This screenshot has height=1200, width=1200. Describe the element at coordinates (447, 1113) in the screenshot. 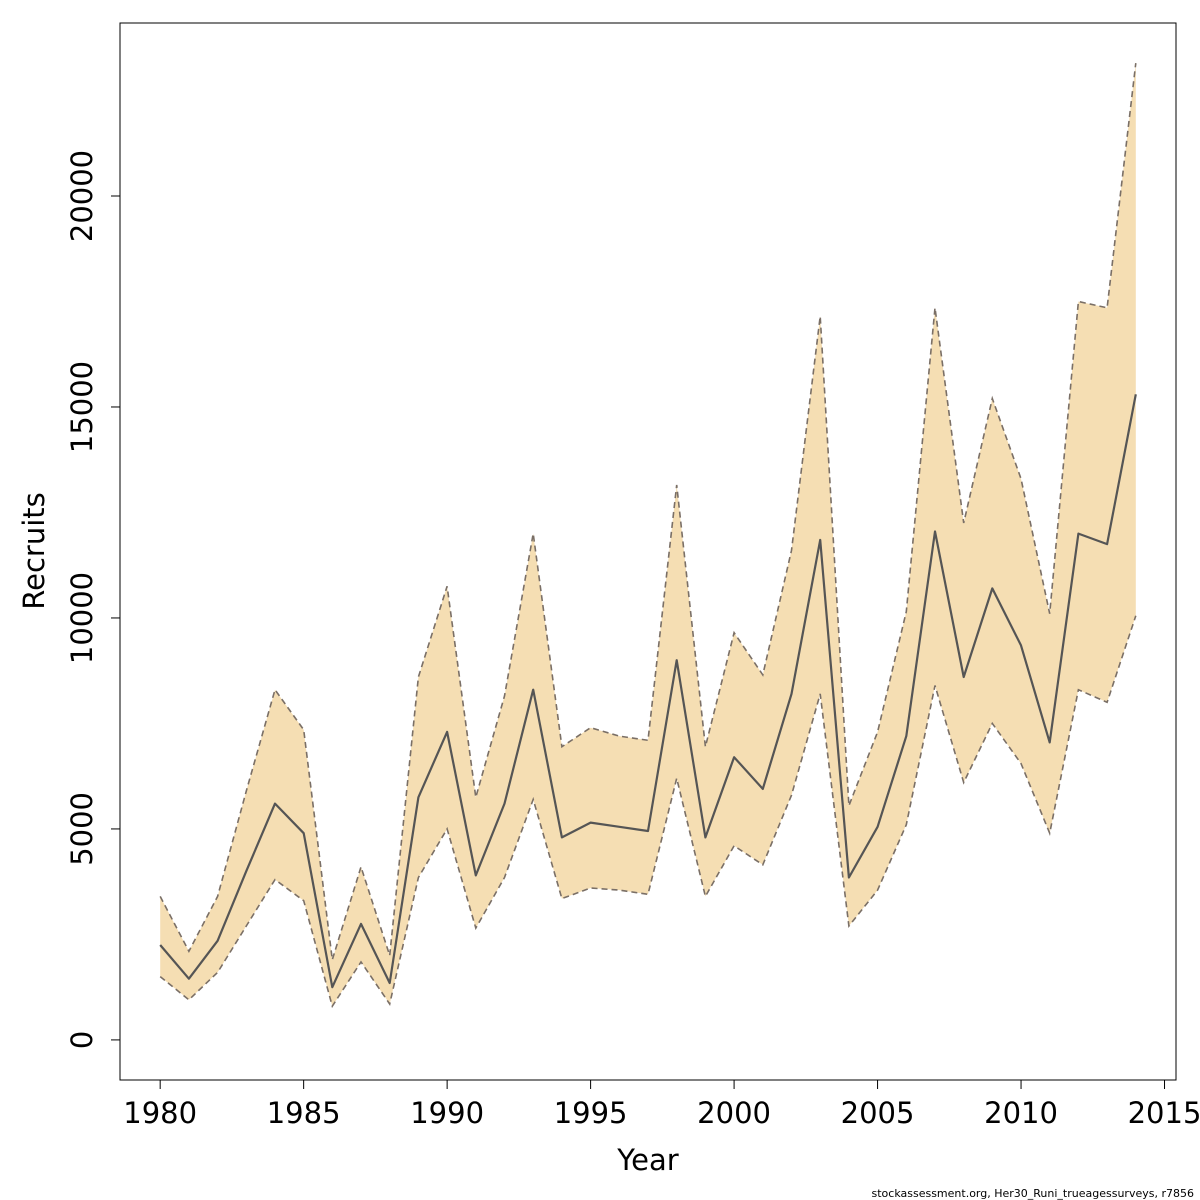

I see `x-tick-label: 1990` at that location.